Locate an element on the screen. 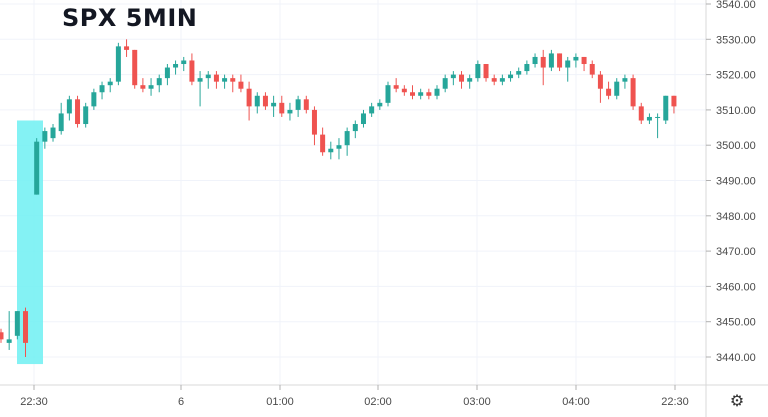 This screenshot has width=768, height=417. time-axis: 22:30 6 01:00 02:00 03:00 04:00 22:30 is located at coordinates (354, 396).